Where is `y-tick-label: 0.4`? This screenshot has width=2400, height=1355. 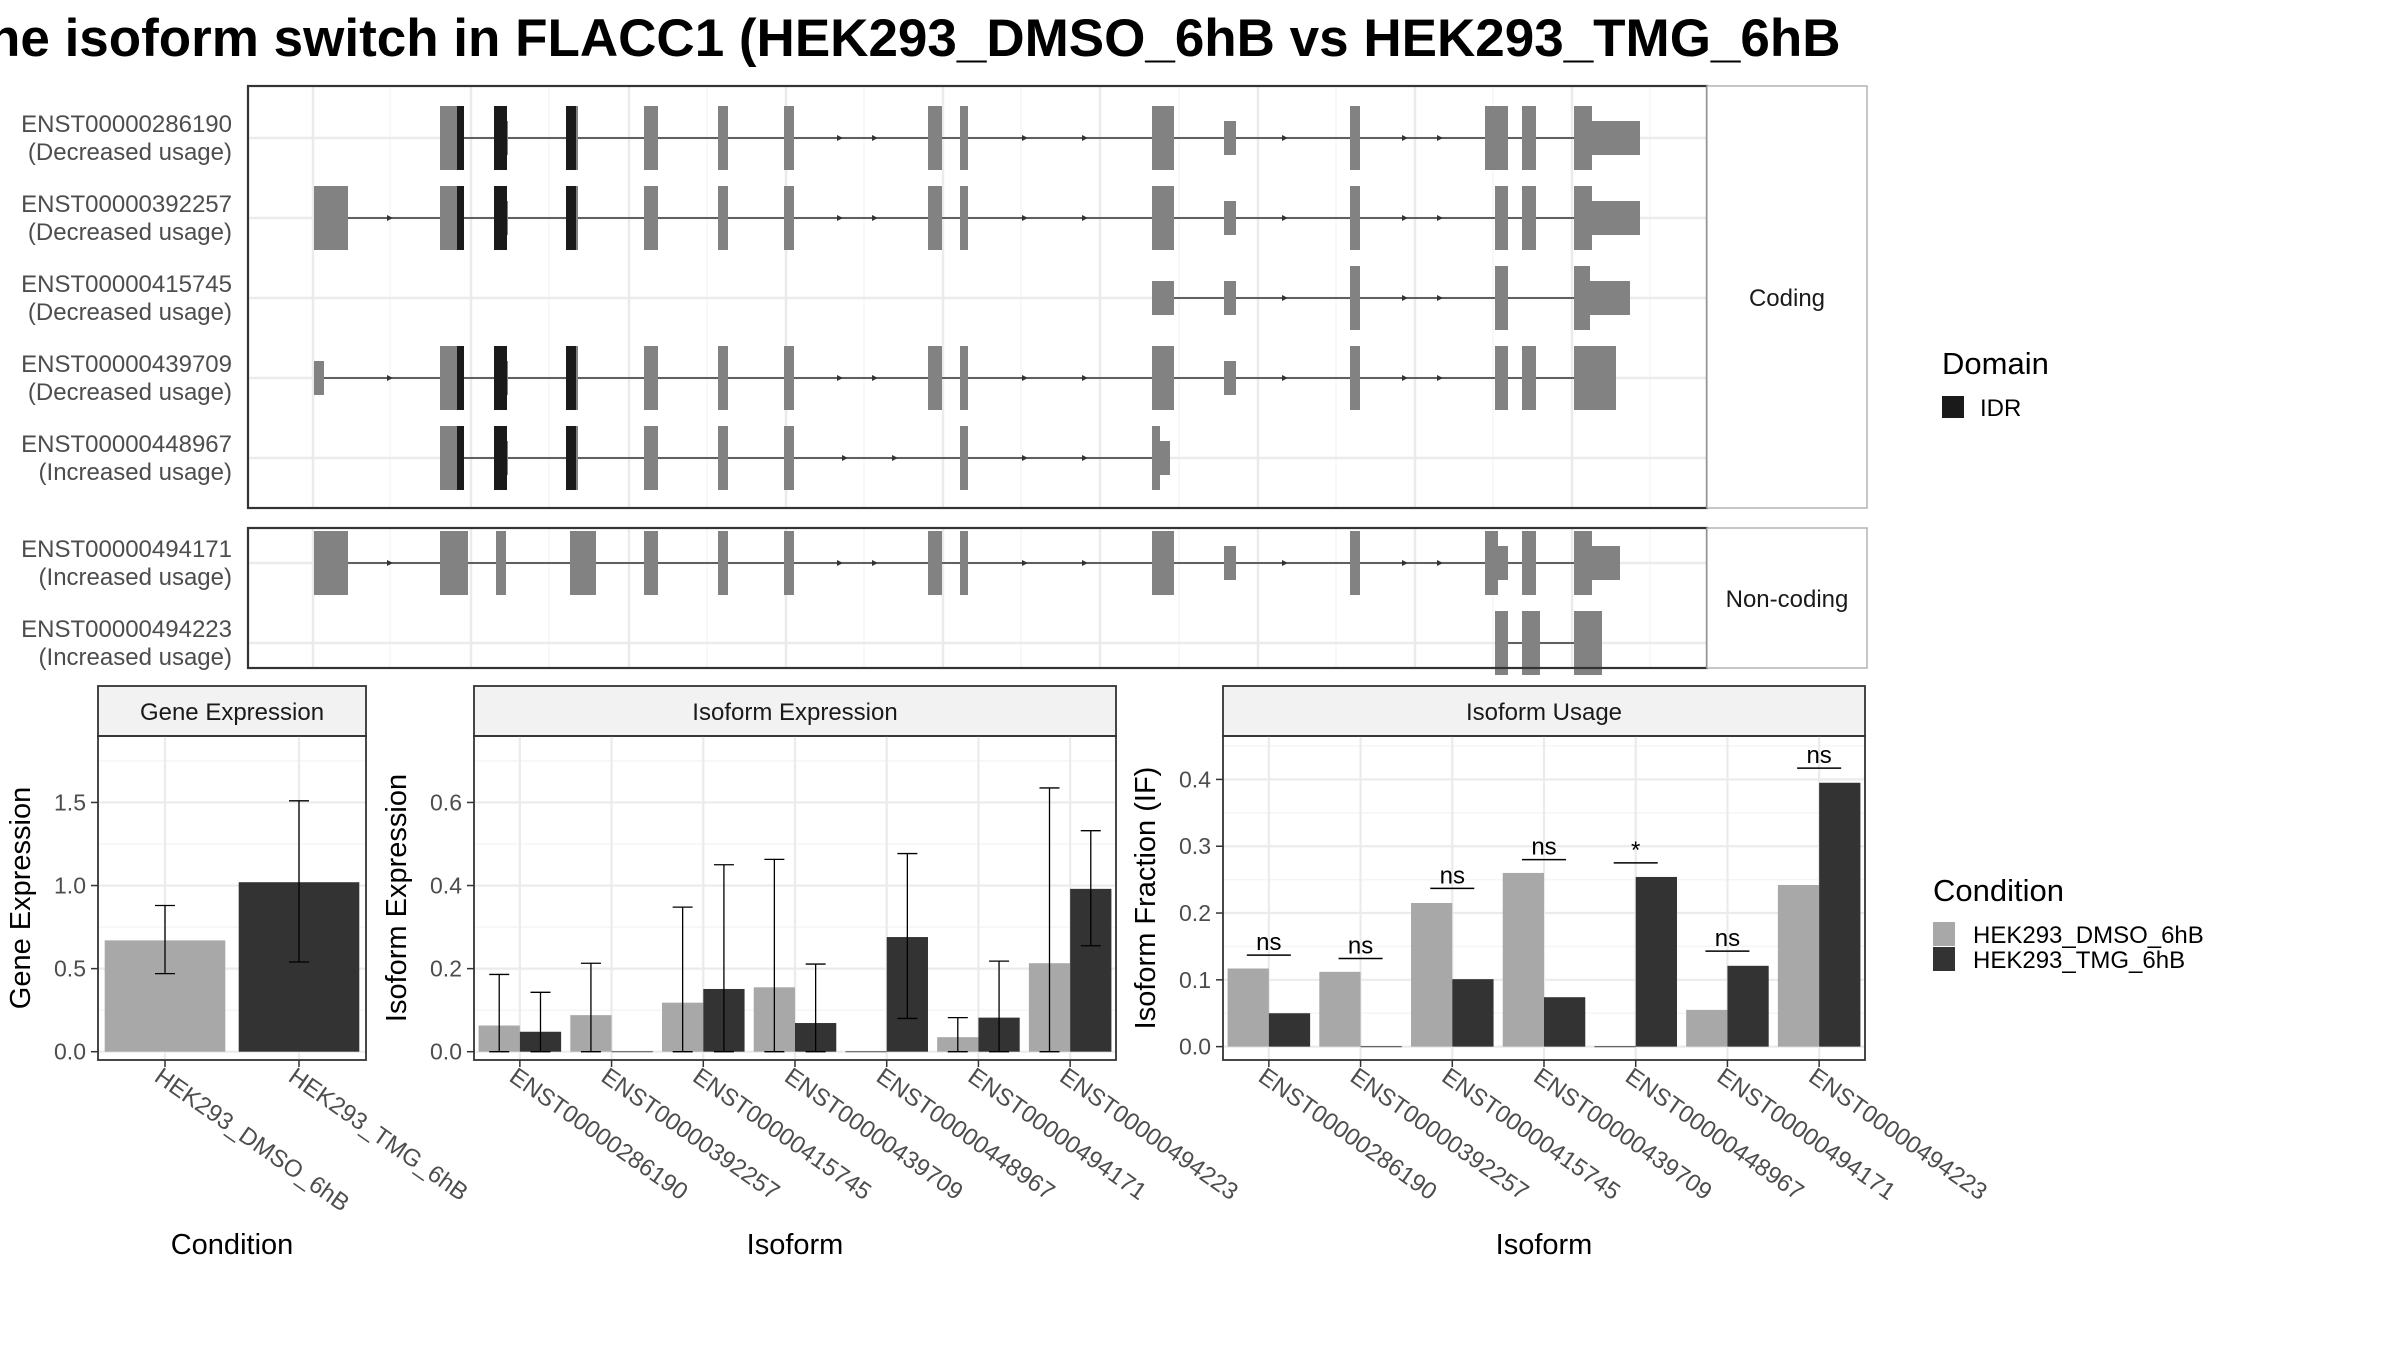 y-tick-label: 0.4 is located at coordinates (446, 886).